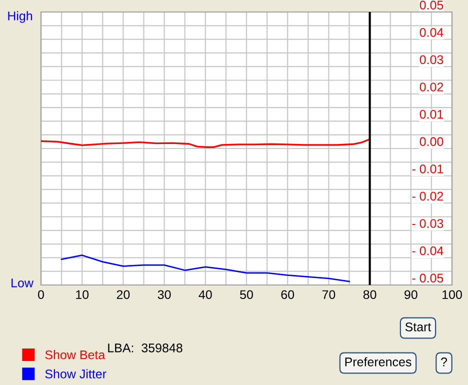  Describe the element at coordinates (75, 373) in the screenshot. I see `legend-label: Show Jitter` at that location.